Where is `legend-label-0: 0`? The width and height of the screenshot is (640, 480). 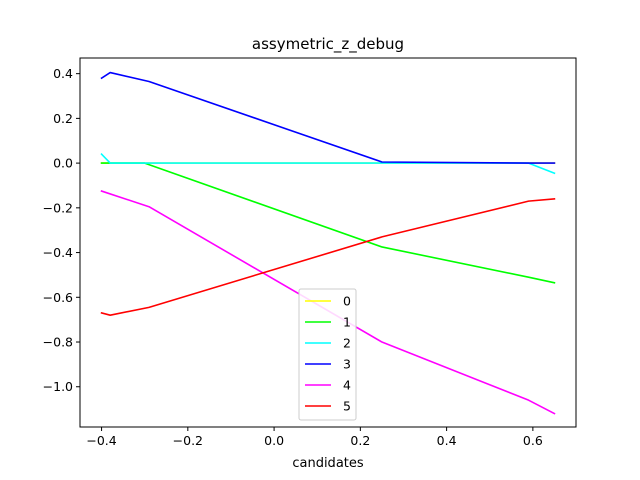
legend-label-0: 0 is located at coordinates (347, 301).